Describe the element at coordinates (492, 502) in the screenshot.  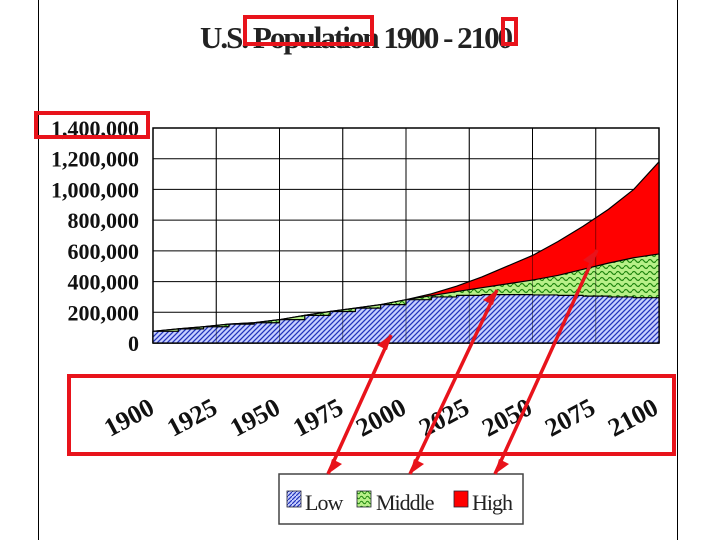
I see `legend-label-high: High` at that location.